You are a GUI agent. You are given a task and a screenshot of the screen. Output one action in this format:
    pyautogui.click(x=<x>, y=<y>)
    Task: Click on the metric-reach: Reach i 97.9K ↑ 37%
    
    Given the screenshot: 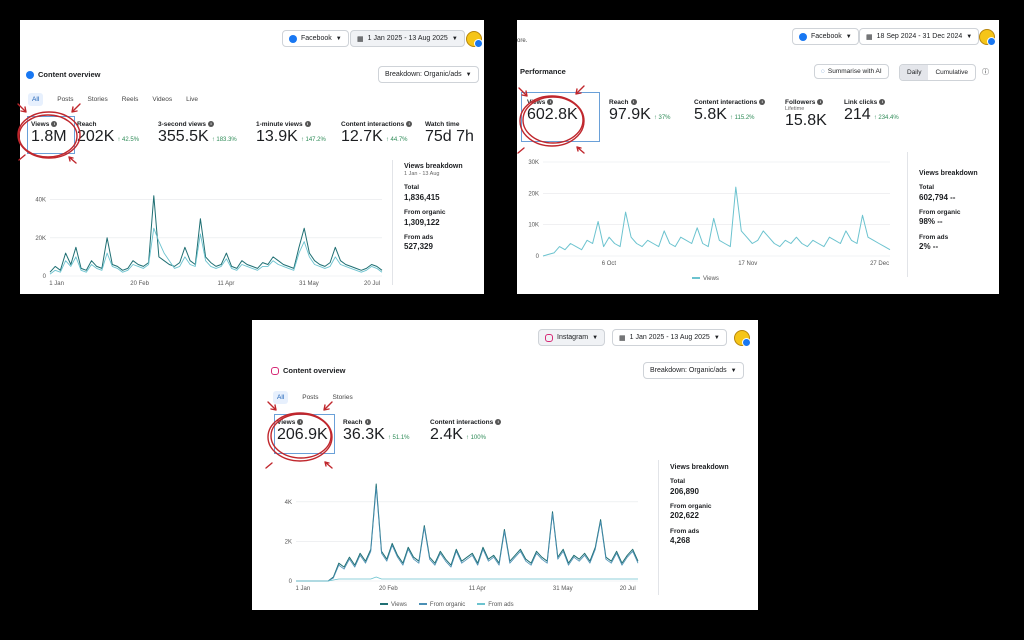 What is the action you would take?
    pyautogui.click(x=640, y=111)
    